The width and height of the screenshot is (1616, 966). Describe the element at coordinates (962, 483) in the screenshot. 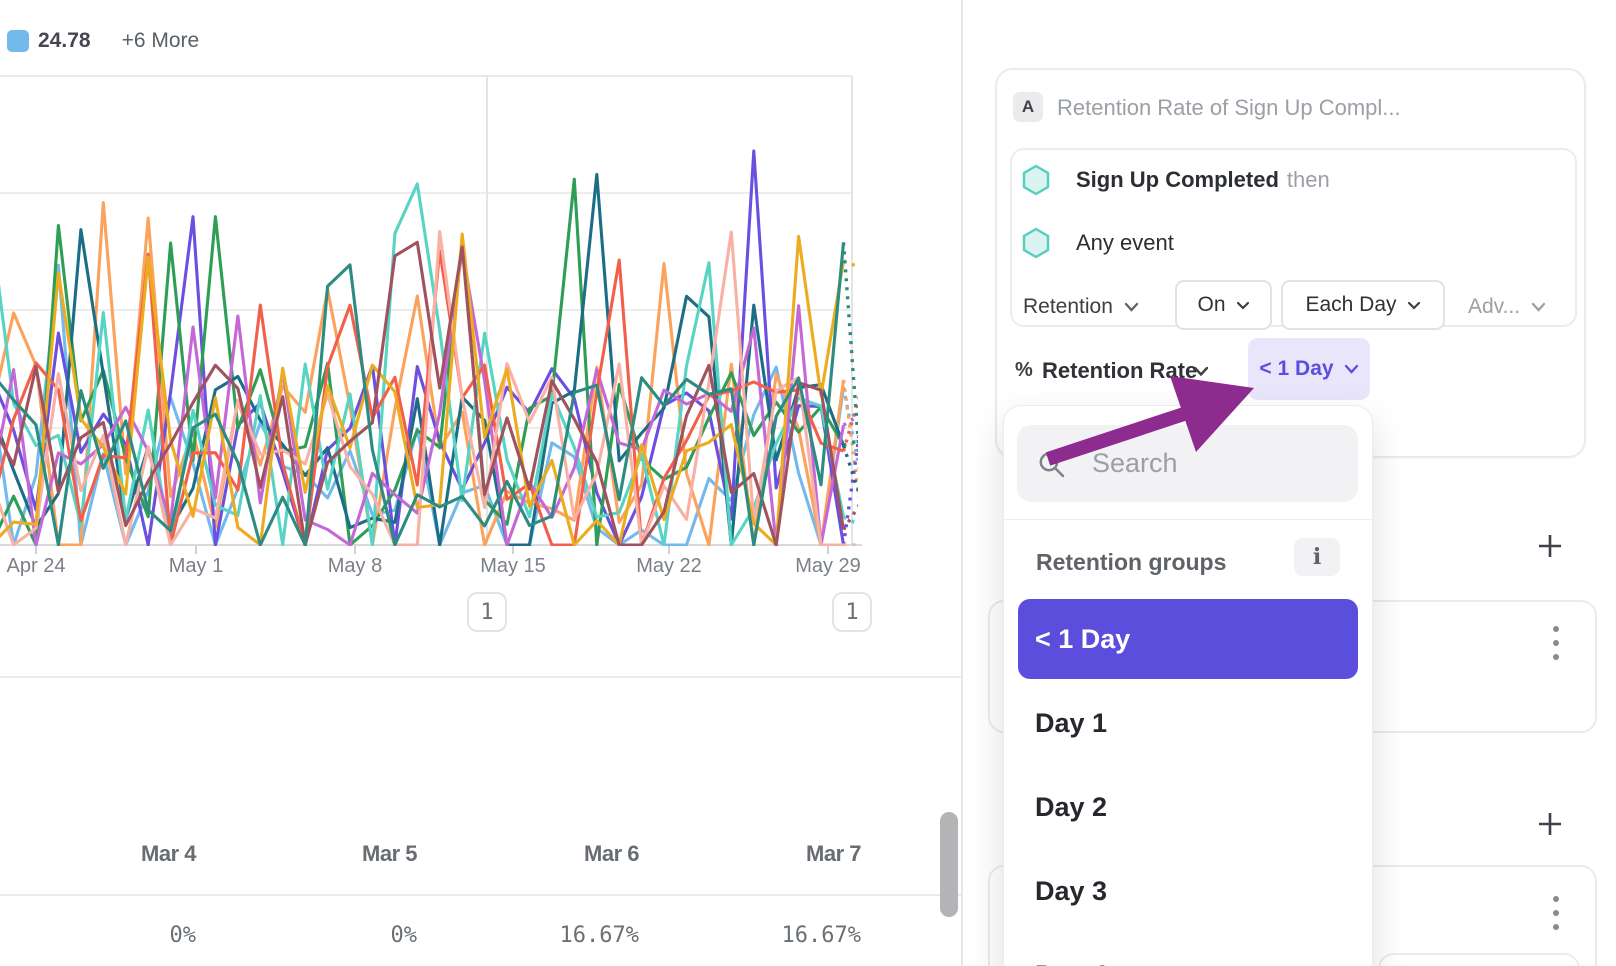

I see `panel-divider` at that location.